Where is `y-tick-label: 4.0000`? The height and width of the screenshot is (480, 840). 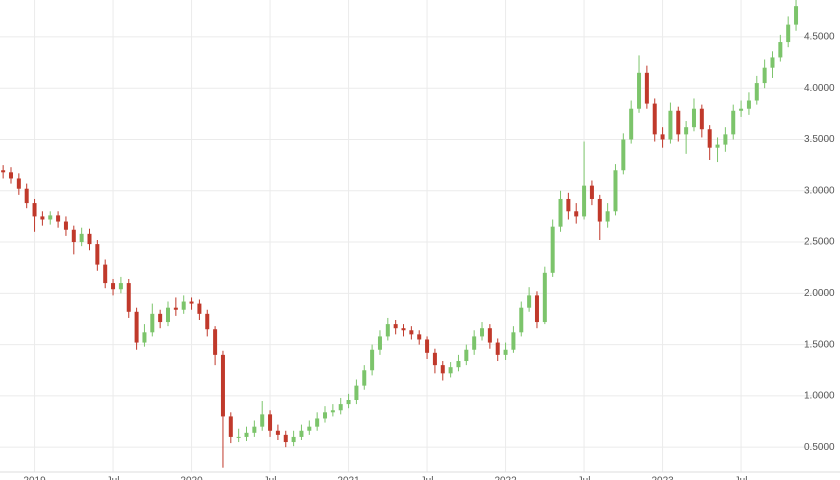
y-tick-label: 4.0000 is located at coordinates (819, 88).